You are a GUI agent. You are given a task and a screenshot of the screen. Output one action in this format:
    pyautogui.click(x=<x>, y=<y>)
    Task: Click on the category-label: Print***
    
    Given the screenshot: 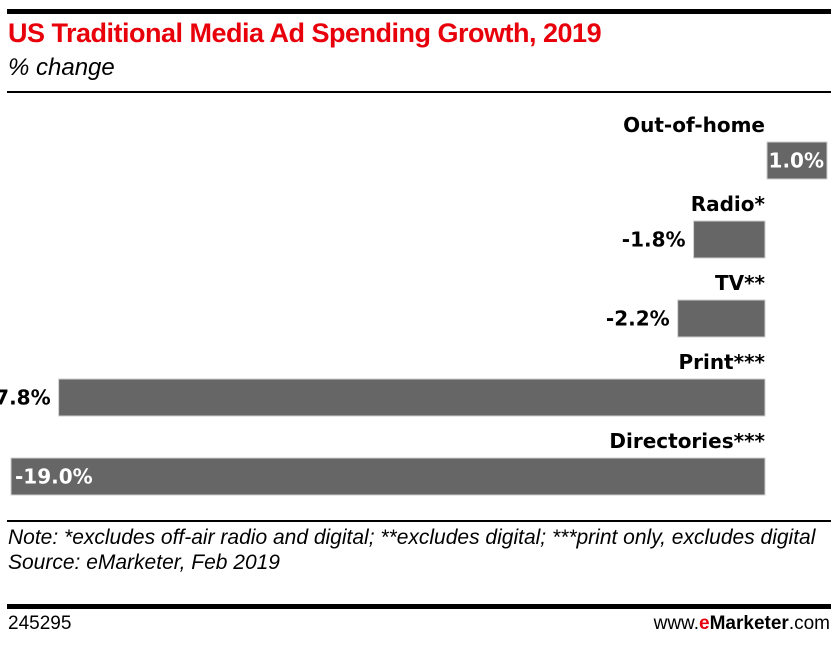 What is the action you would take?
    pyautogui.click(x=721, y=362)
    